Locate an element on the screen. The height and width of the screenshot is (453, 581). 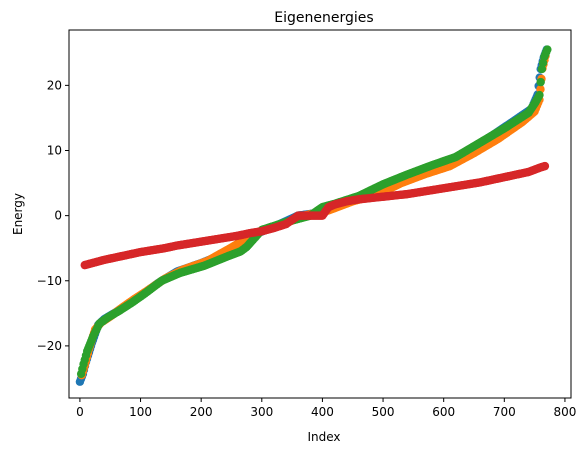
y-tick-label: 0 is located at coordinates (58, 216).